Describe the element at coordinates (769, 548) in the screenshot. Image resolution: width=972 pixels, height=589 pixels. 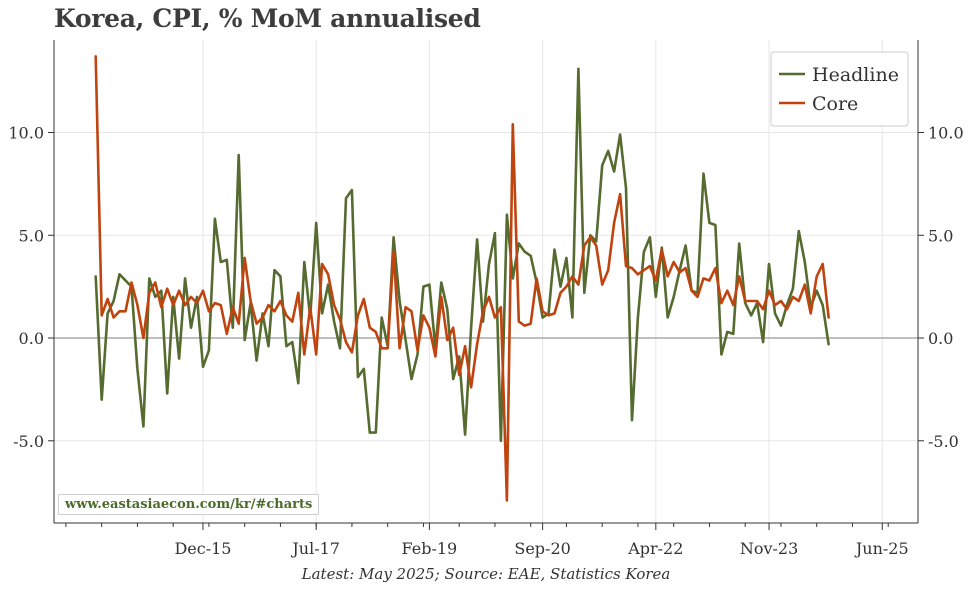
I see `x-tick-label: Nov-23` at that location.